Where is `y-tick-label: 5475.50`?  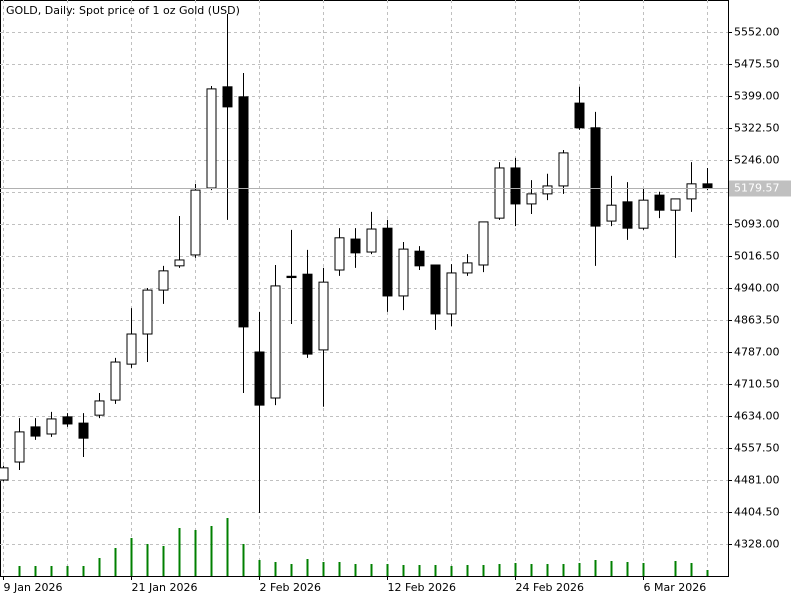
y-tick-label: 5475.50 is located at coordinates (757, 64).